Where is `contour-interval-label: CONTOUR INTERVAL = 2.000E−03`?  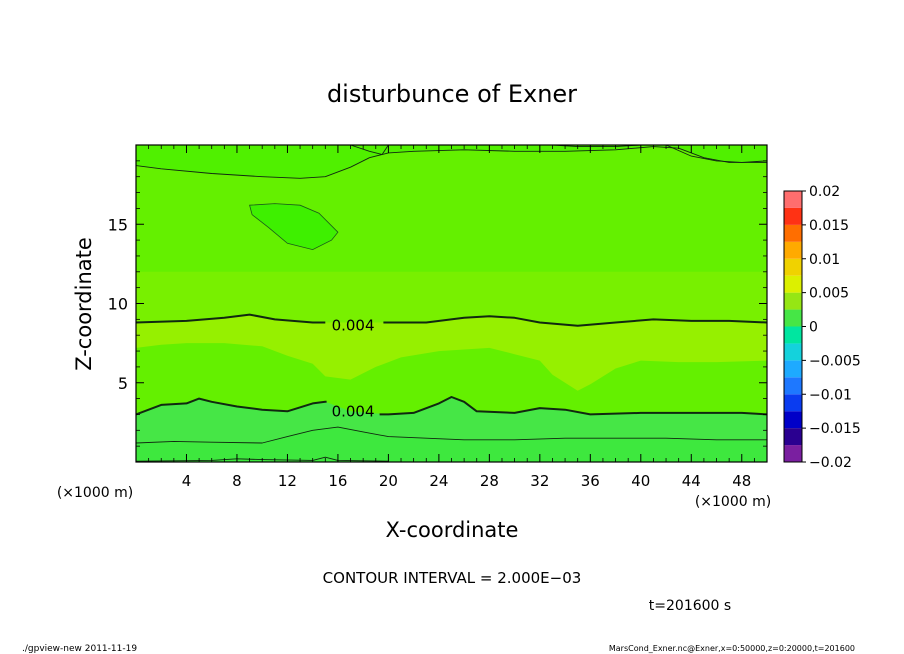
contour-interval-label: CONTOUR INTERVAL = 2.000E−03 is located at coordinates (452, 578).